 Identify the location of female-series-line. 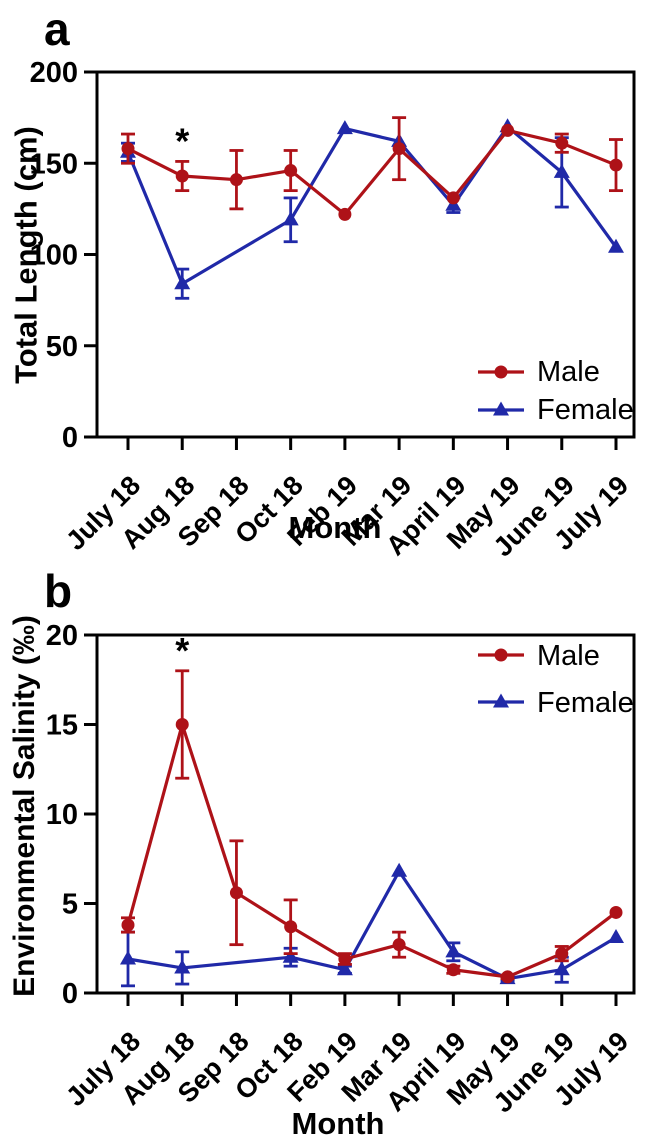
(372, 205).